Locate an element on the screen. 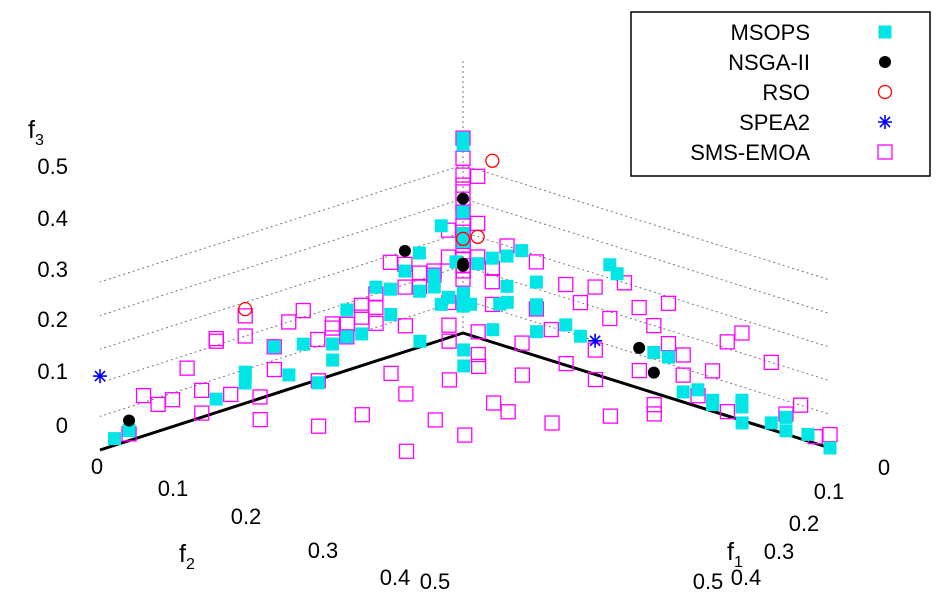 The width and height of the screenshot is (937, 595). legend-label-spea2: SPEA2 is located at coordinates (774, 122).